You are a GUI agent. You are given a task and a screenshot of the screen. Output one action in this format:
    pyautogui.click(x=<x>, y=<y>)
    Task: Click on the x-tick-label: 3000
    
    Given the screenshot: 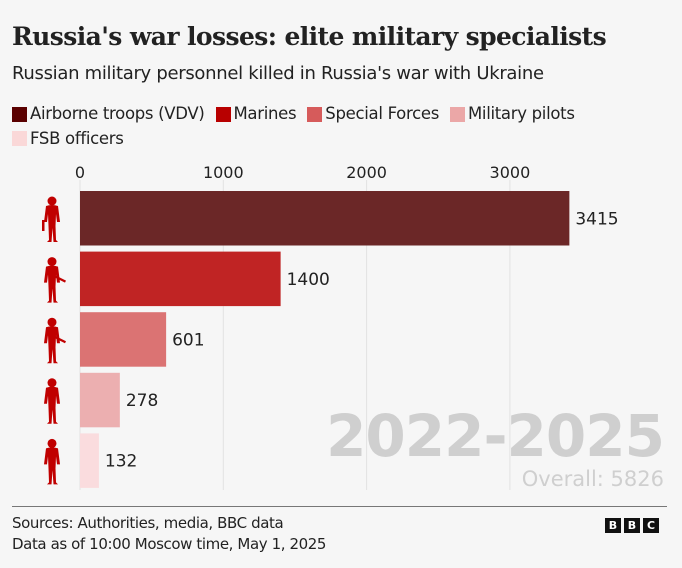 What is the action you would take?
    pyautogui.click(x=510, y=172)
    